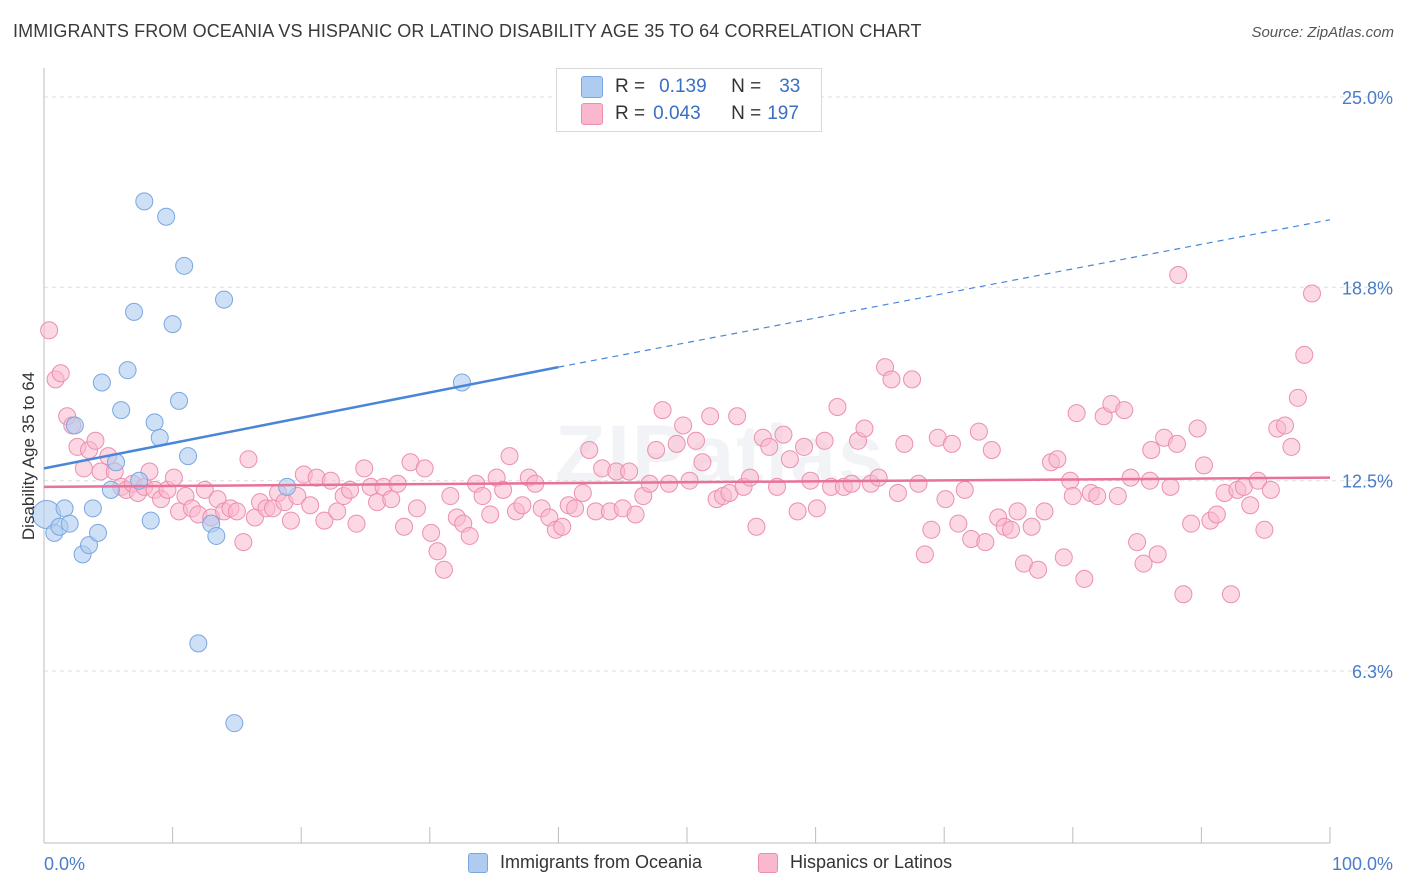  What do you see at coordinates (783, 113) in the screenshot?
I see `legend-n-value: 197` at bounding box center [783, 113].